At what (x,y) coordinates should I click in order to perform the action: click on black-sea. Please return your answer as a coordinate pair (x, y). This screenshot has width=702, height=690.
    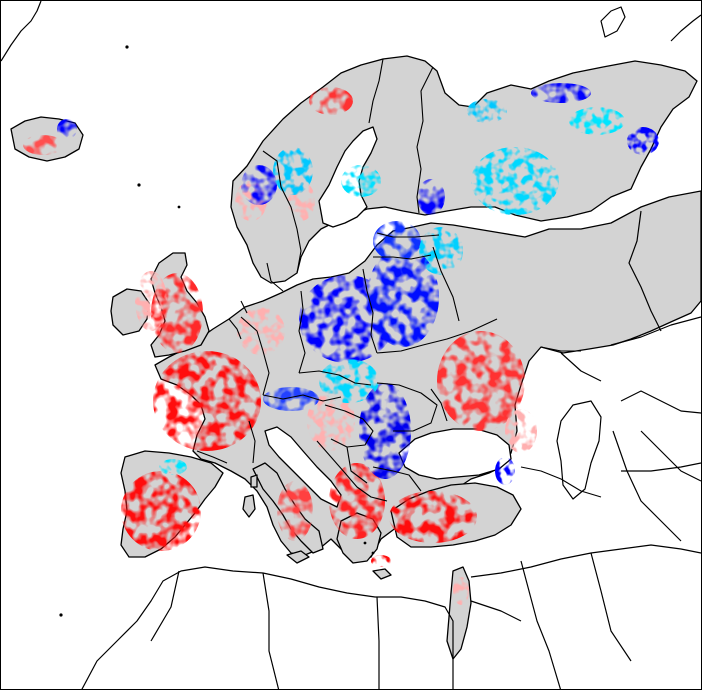
    Looking at the image, I should click on (455, 454).